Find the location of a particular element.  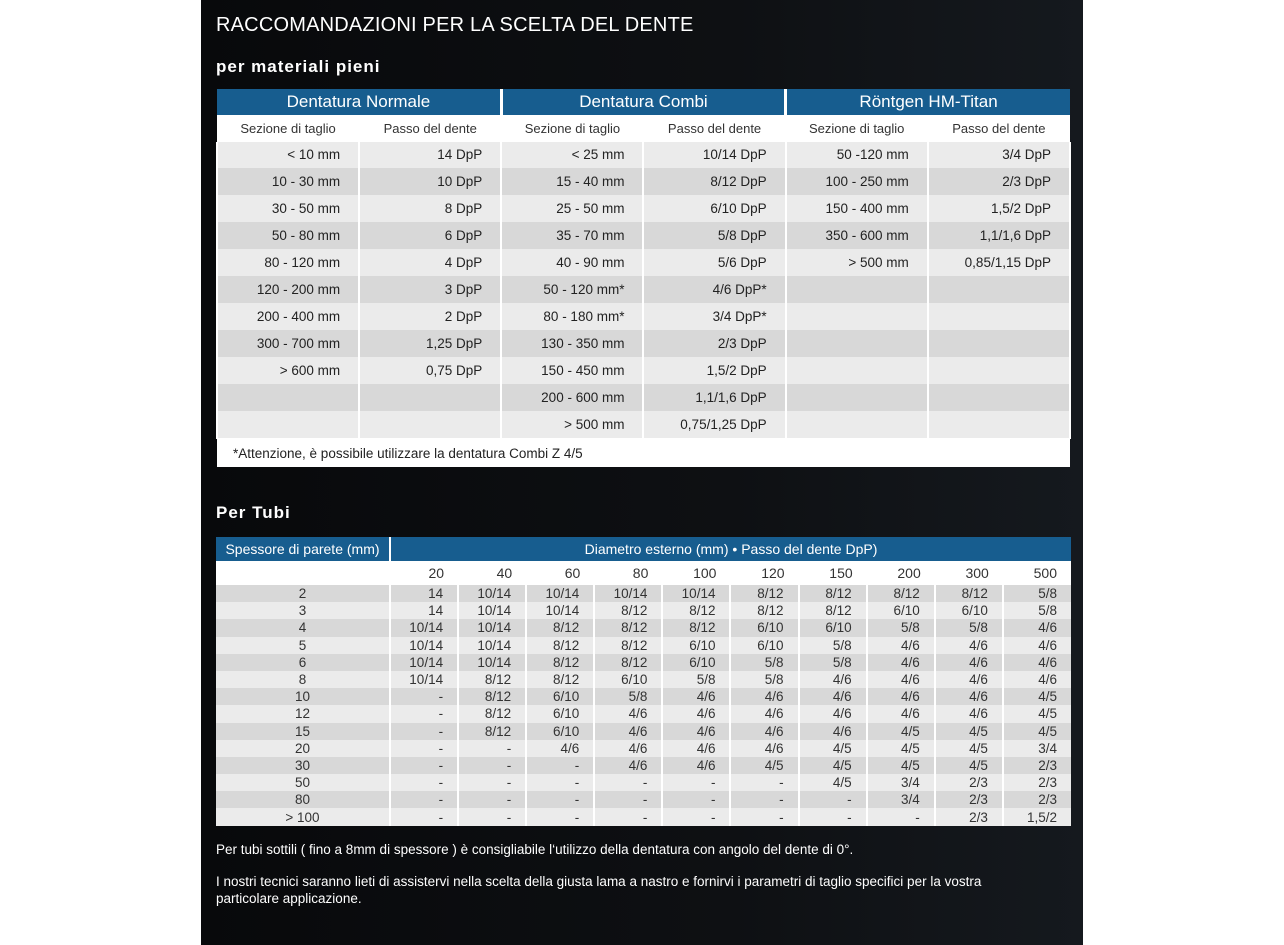

table-row: 80- - - - - - -3/4 2/3 2/3 is located at coordinates (643, 800).